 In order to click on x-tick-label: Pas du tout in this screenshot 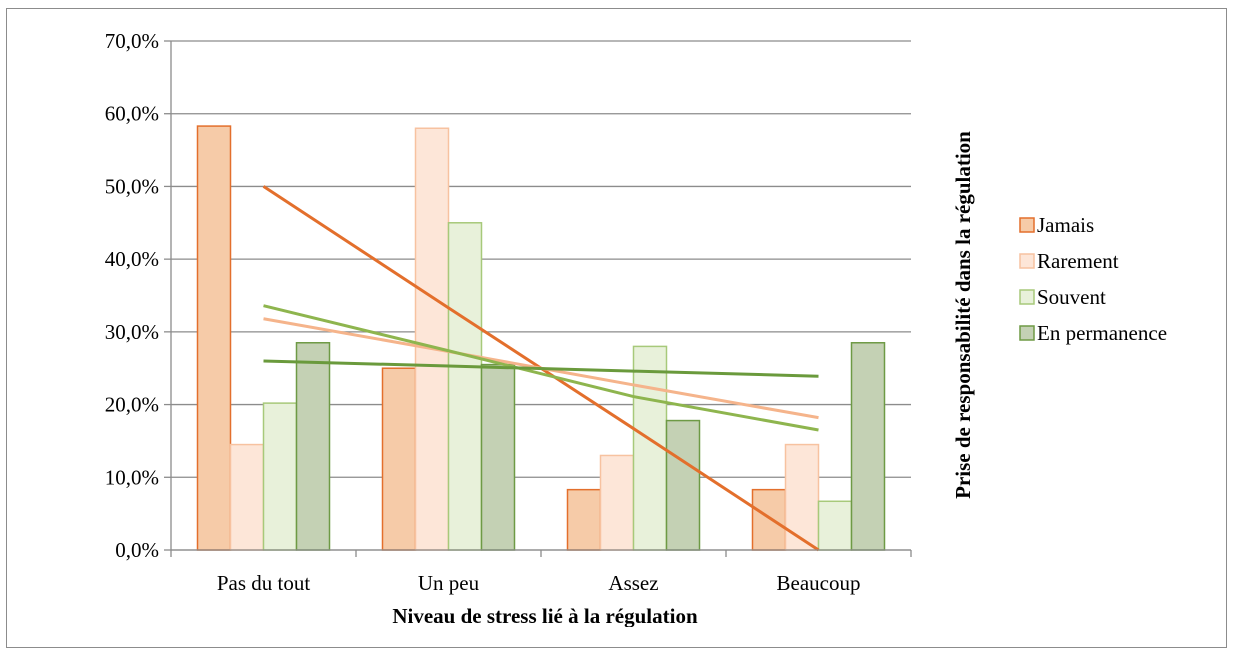, I will do `click(264, 583)`.